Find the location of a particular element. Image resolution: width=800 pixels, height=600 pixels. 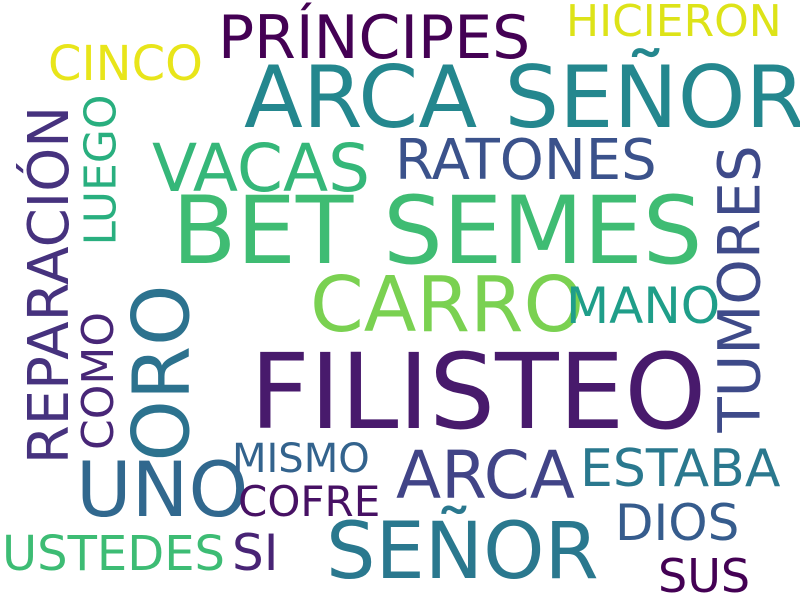

word-mismo: MISMO is located at coordinates (301, 459).